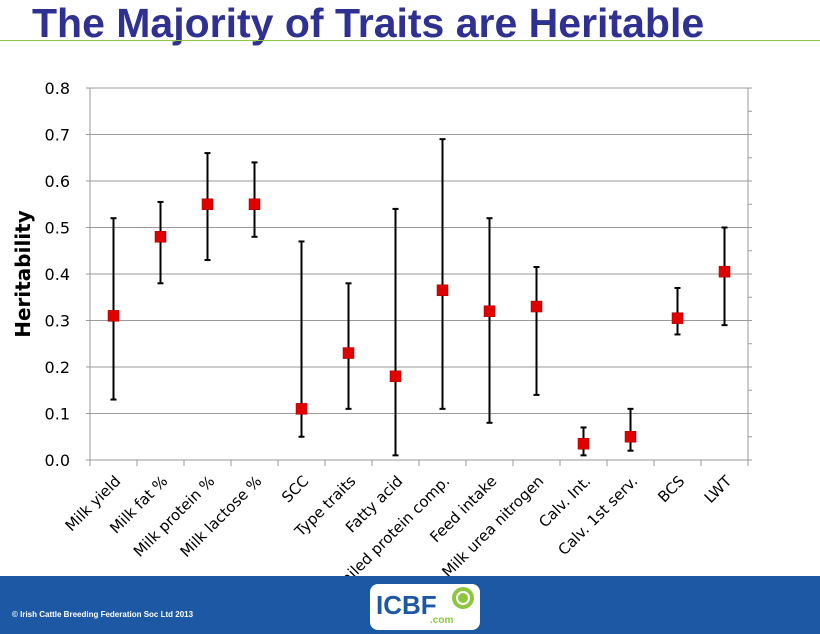 The height and width of the screenshot is (634, 820). I want to click on y-tick-label: 0.7, so click(57, 135).